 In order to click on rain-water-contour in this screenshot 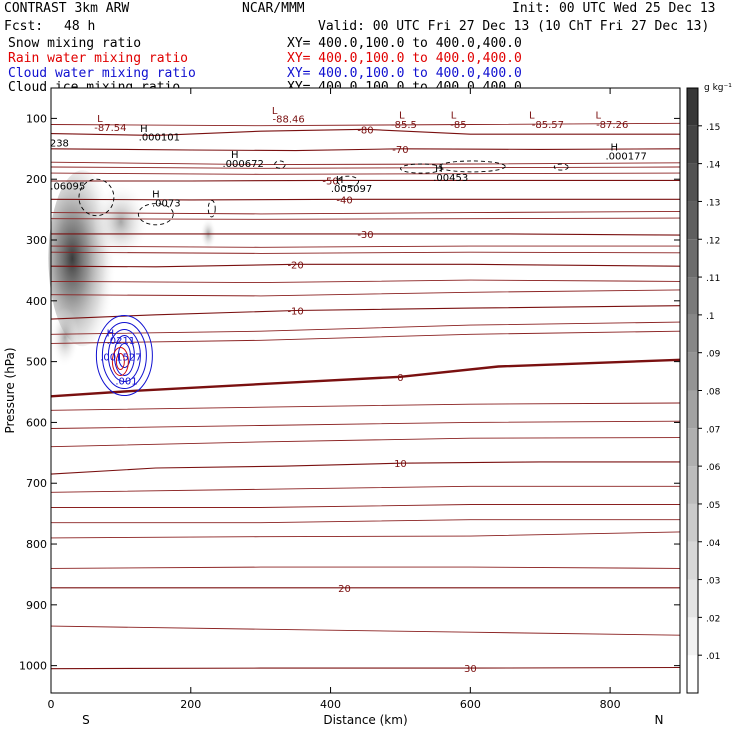, I will do `click(120, 362)`.